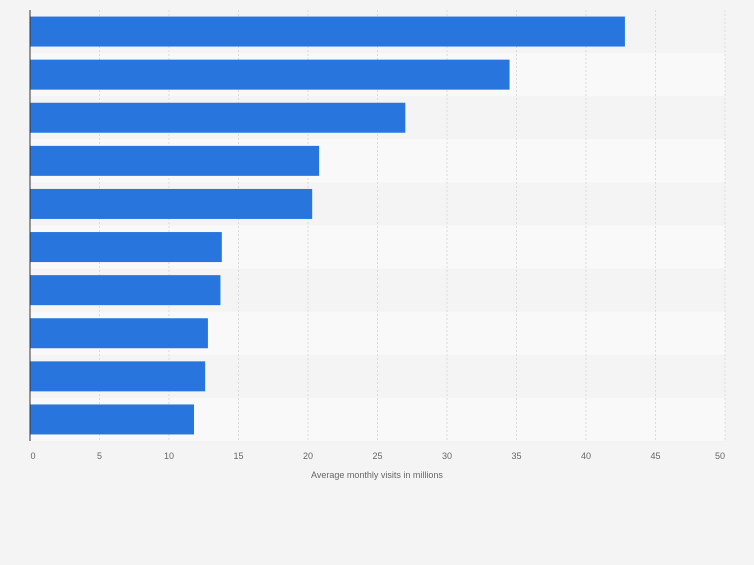 The width and height of the screenshot is (754, 565). I want to click on x-tick-label: 50, so click(720, 456).